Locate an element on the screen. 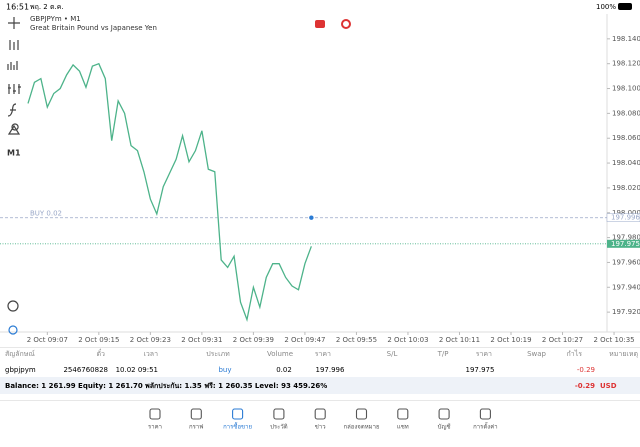 This screenshot has height=447, width=640. nav-label: กล่องจดหมาย is located at coordinates (361, 427).